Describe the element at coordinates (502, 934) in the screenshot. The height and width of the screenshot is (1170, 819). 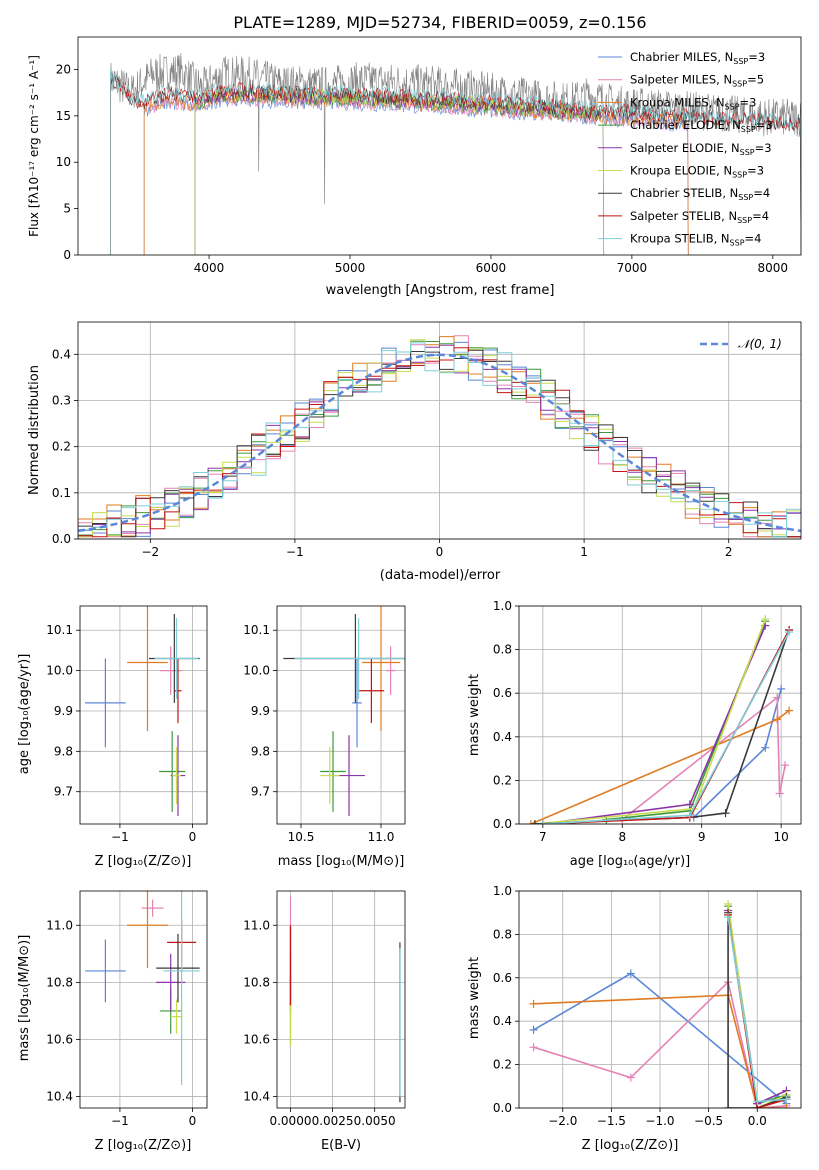
I see `y-tick-label: 0.8` at that location.